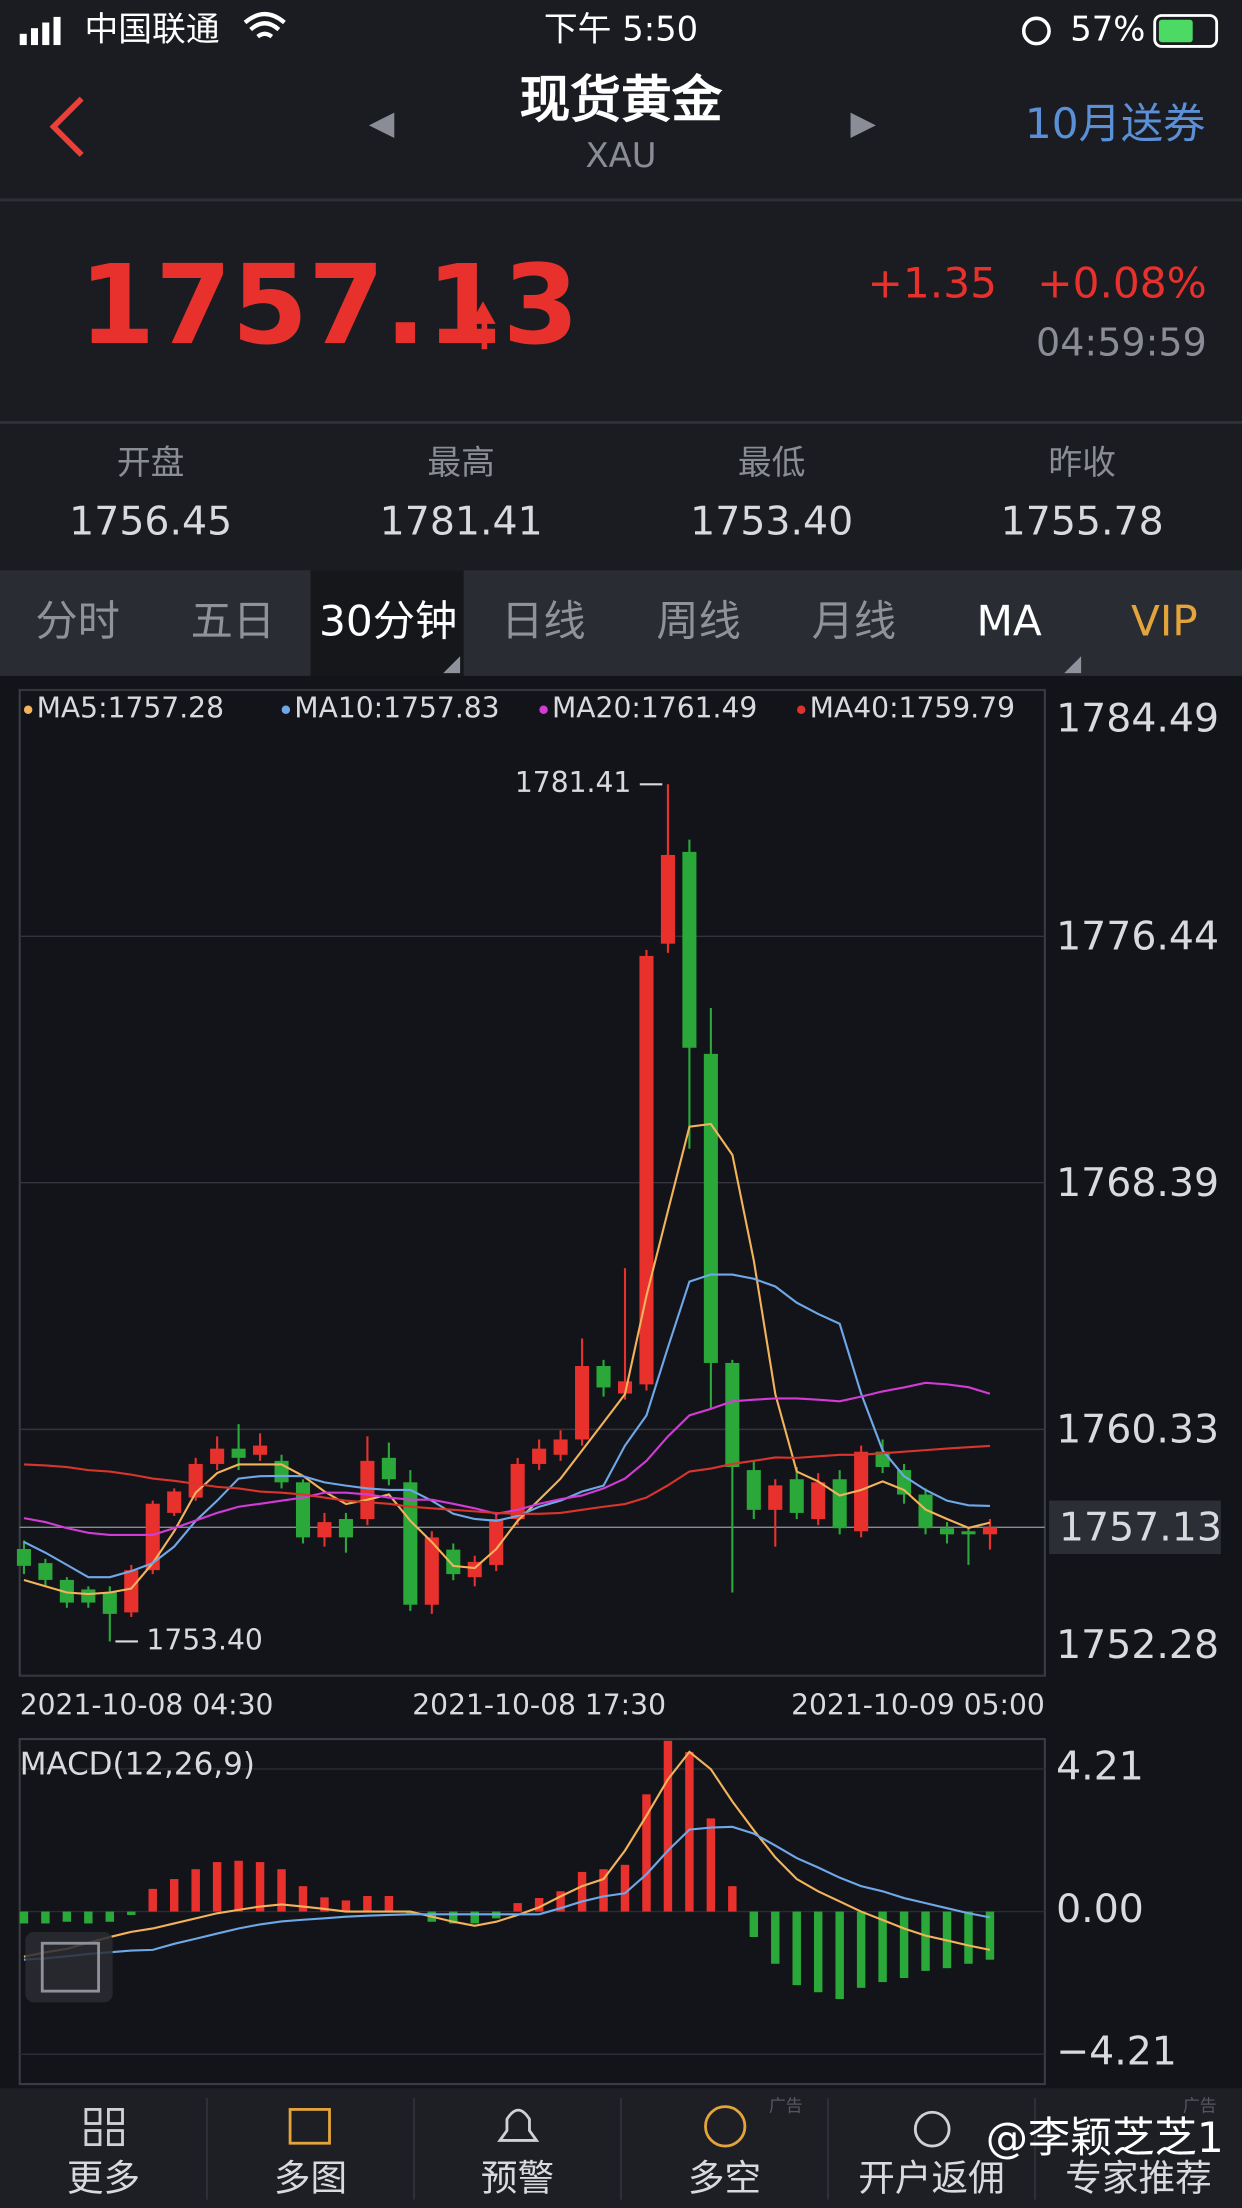 Image resolution: width=1242 pixels, height=2208 pixels. Describe the element at coordinates (543, 620) in the screenshot. I see `tab-label: 日线` at that location.